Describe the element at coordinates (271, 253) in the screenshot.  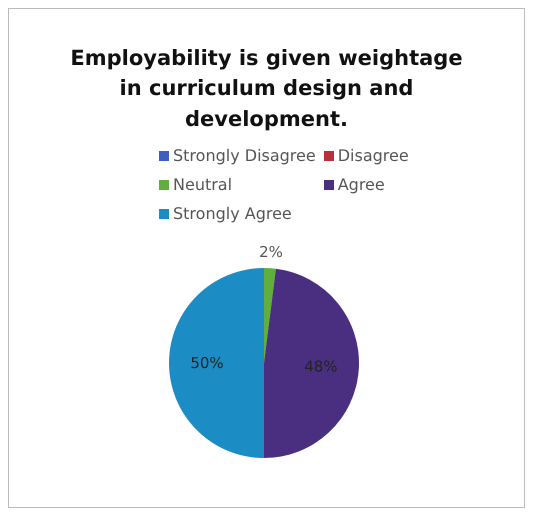
I see `data-label: 2%` at that location.